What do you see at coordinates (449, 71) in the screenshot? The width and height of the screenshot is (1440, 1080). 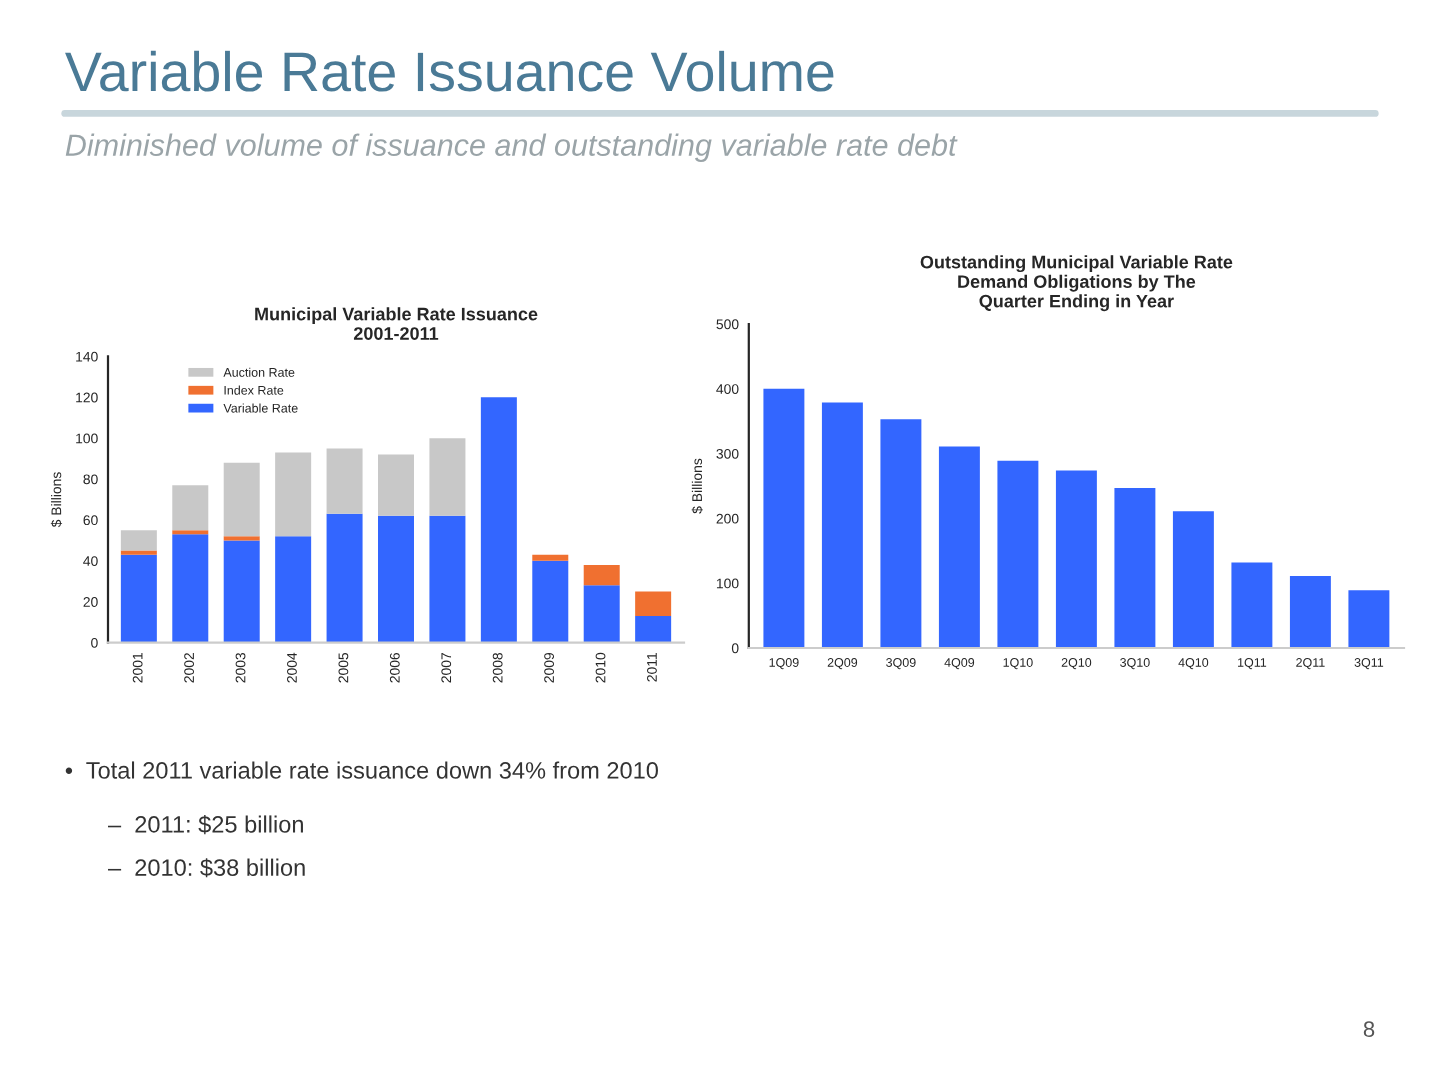 I see `text: Variable Rate Issuance Volume` at bounding box center [449, 71].